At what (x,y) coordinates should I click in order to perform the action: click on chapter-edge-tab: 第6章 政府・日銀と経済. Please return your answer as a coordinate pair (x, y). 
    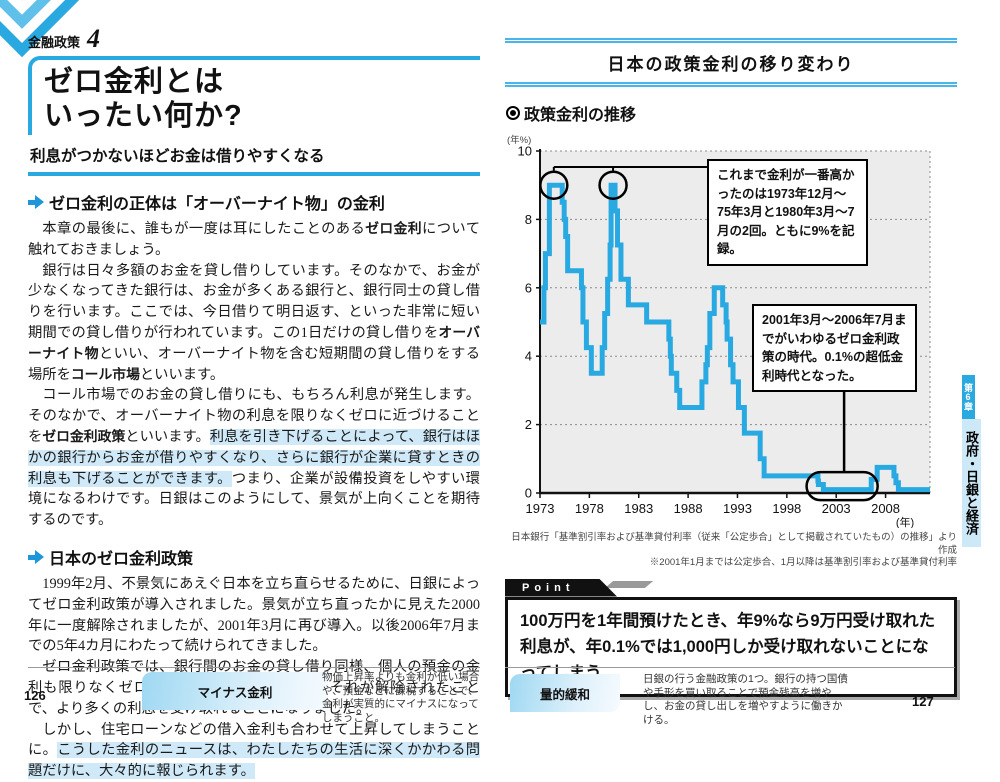
    Looking at the image, I should click on (975, 461).